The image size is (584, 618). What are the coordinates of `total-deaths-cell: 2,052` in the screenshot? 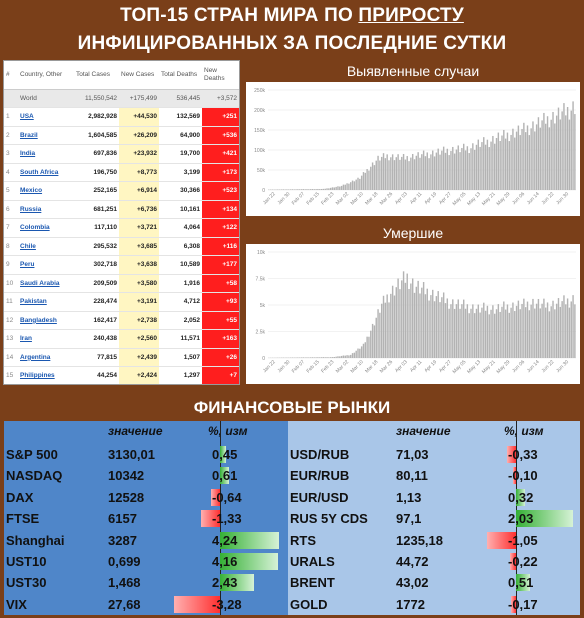 It's located at (180, 320).